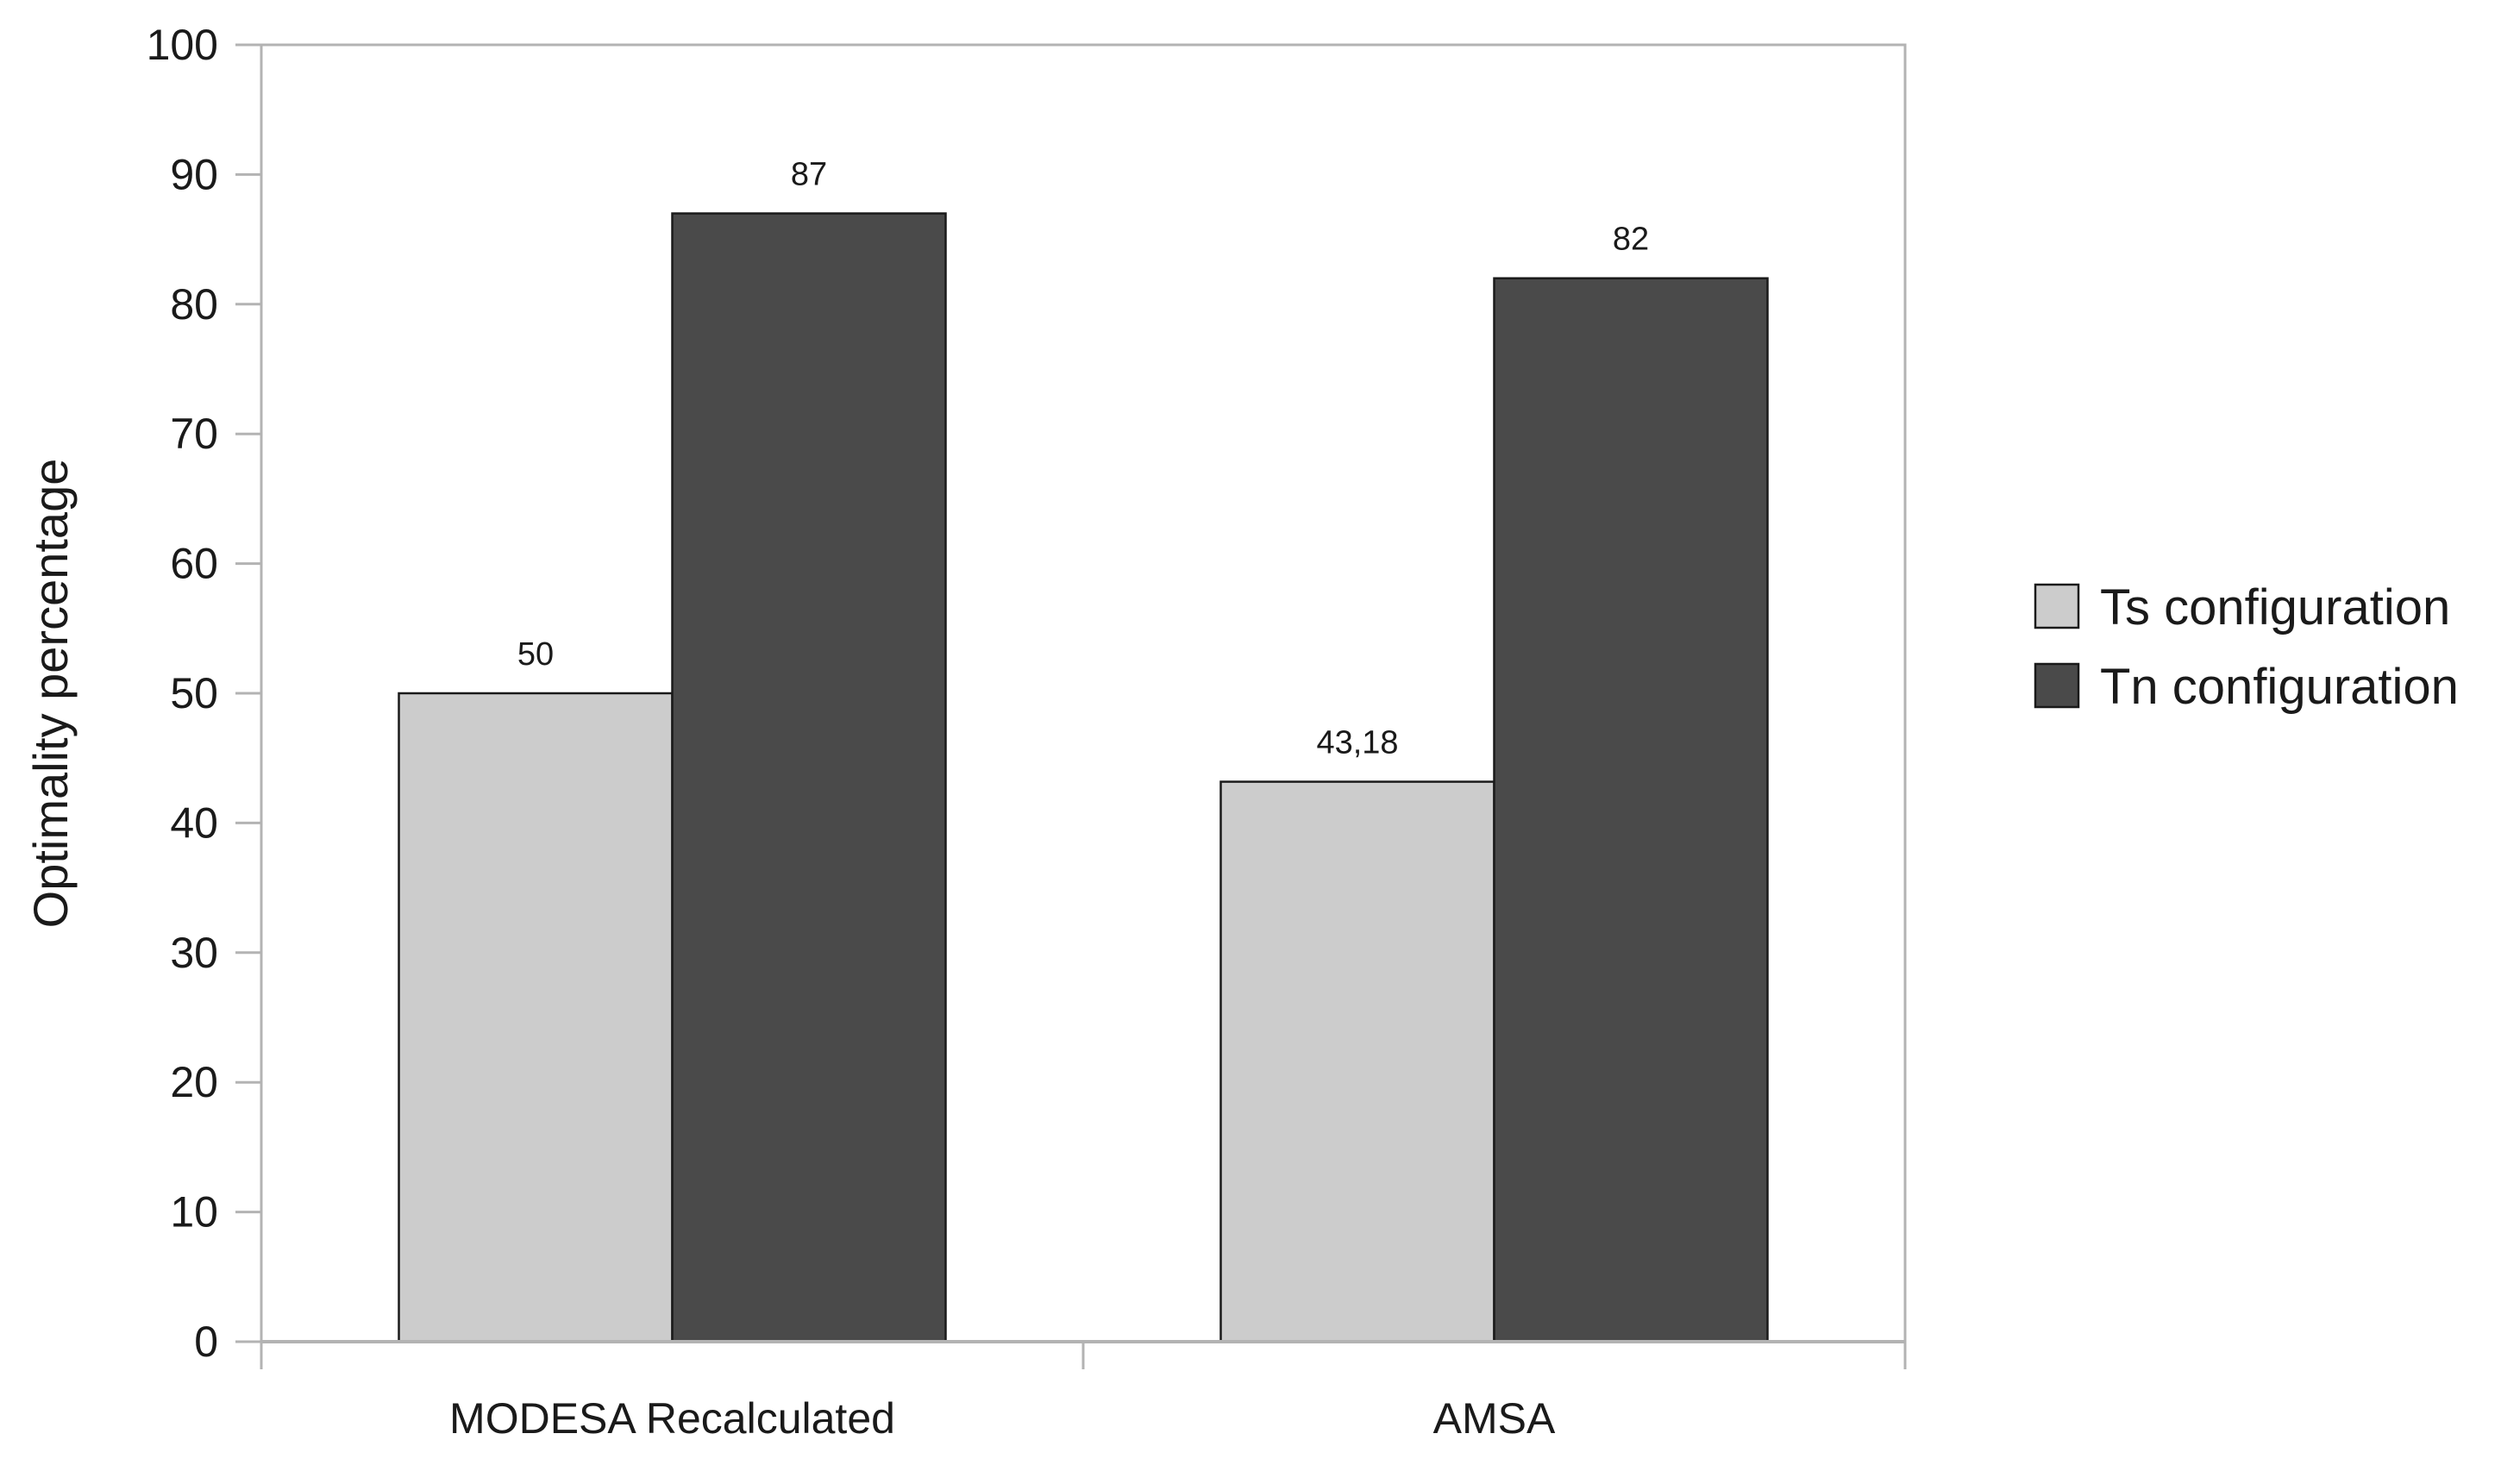 Image resolution: width=2520 pixels, height=1465 pixels. What do you see at coordinates (206, 1342) in the screenshot?
I see `y-tick-label: 0` at bounding box center [206, 1342].